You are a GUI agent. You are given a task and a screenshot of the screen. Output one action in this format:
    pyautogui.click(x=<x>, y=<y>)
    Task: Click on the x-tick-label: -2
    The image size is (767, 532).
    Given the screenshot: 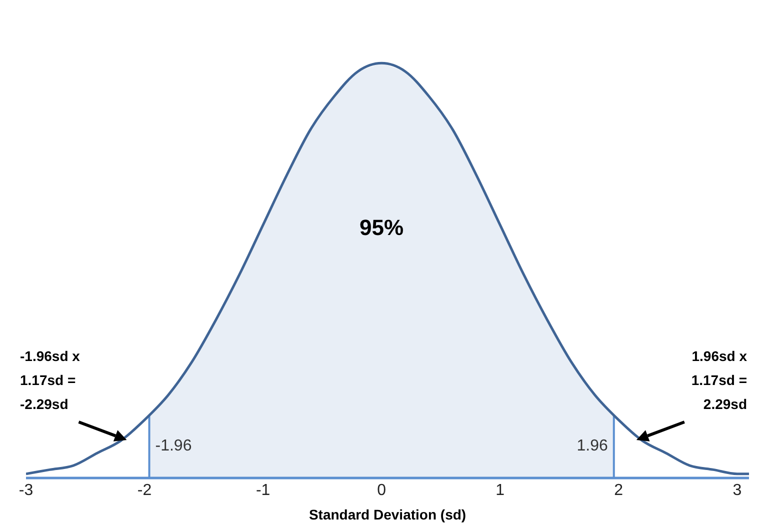 What is the action you would take?
    pyautogui.click(x=144, y=491)
    